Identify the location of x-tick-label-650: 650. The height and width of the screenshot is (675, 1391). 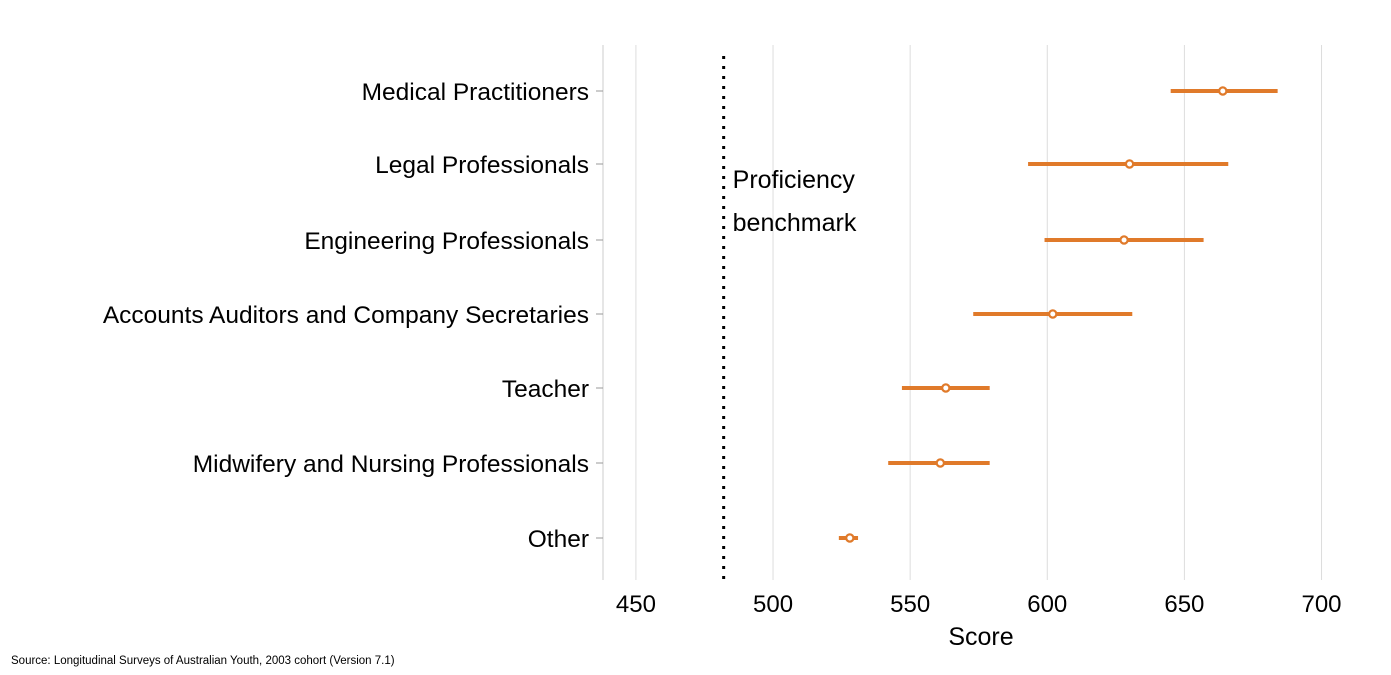
(1184, 604).